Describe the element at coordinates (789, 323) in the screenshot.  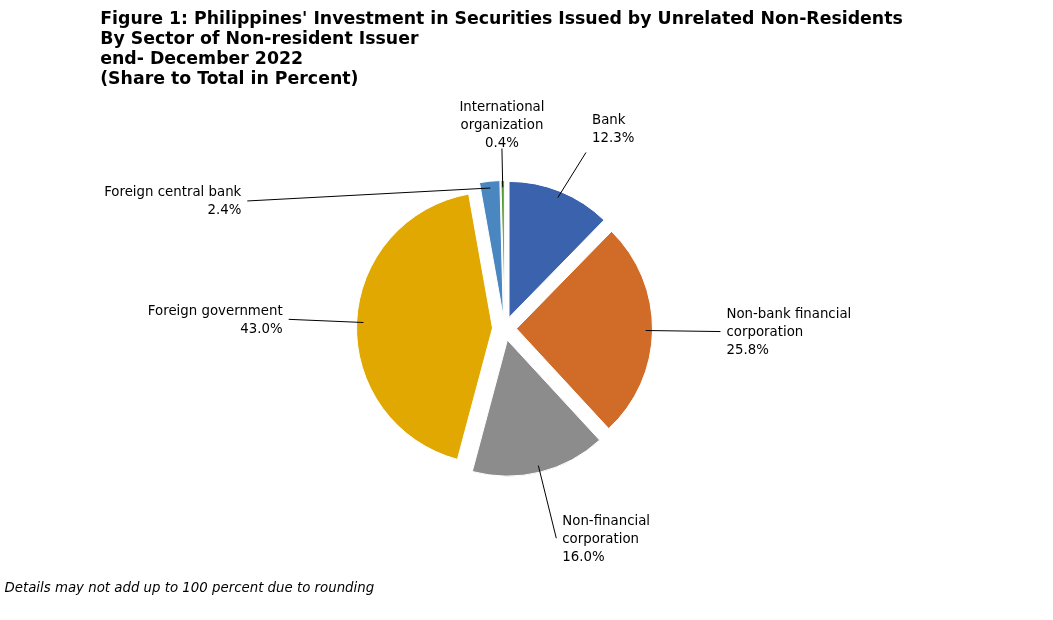
I see `slice-label: Non-bank financial corporation` at that location.